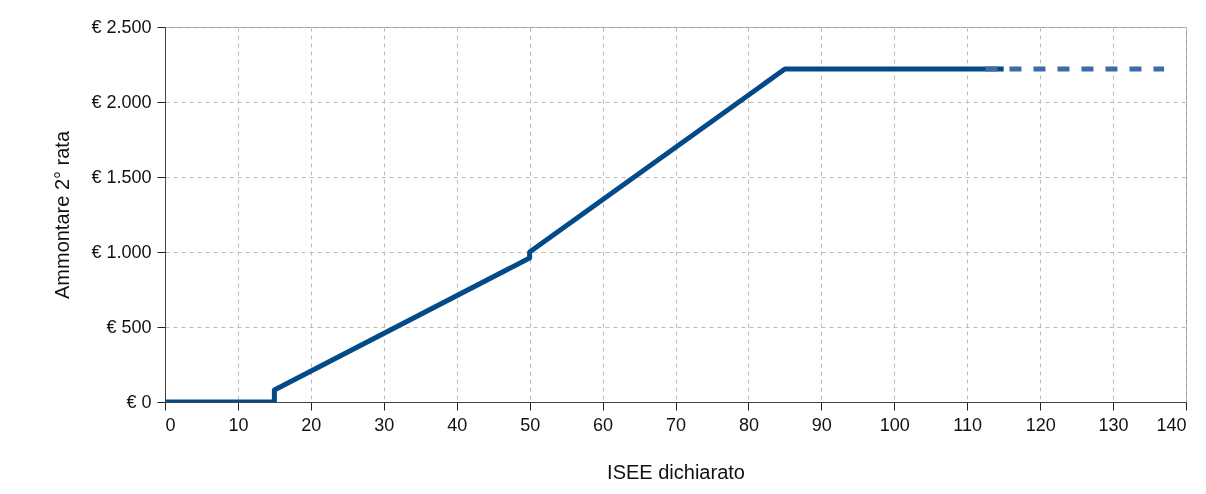 Image resolution: width=1206 pixels, height=494 pixels. What do you see at coordinates (968, 424) in the screenshot?
I see `x-tick-label: 110` at bounding box center [968, 424].